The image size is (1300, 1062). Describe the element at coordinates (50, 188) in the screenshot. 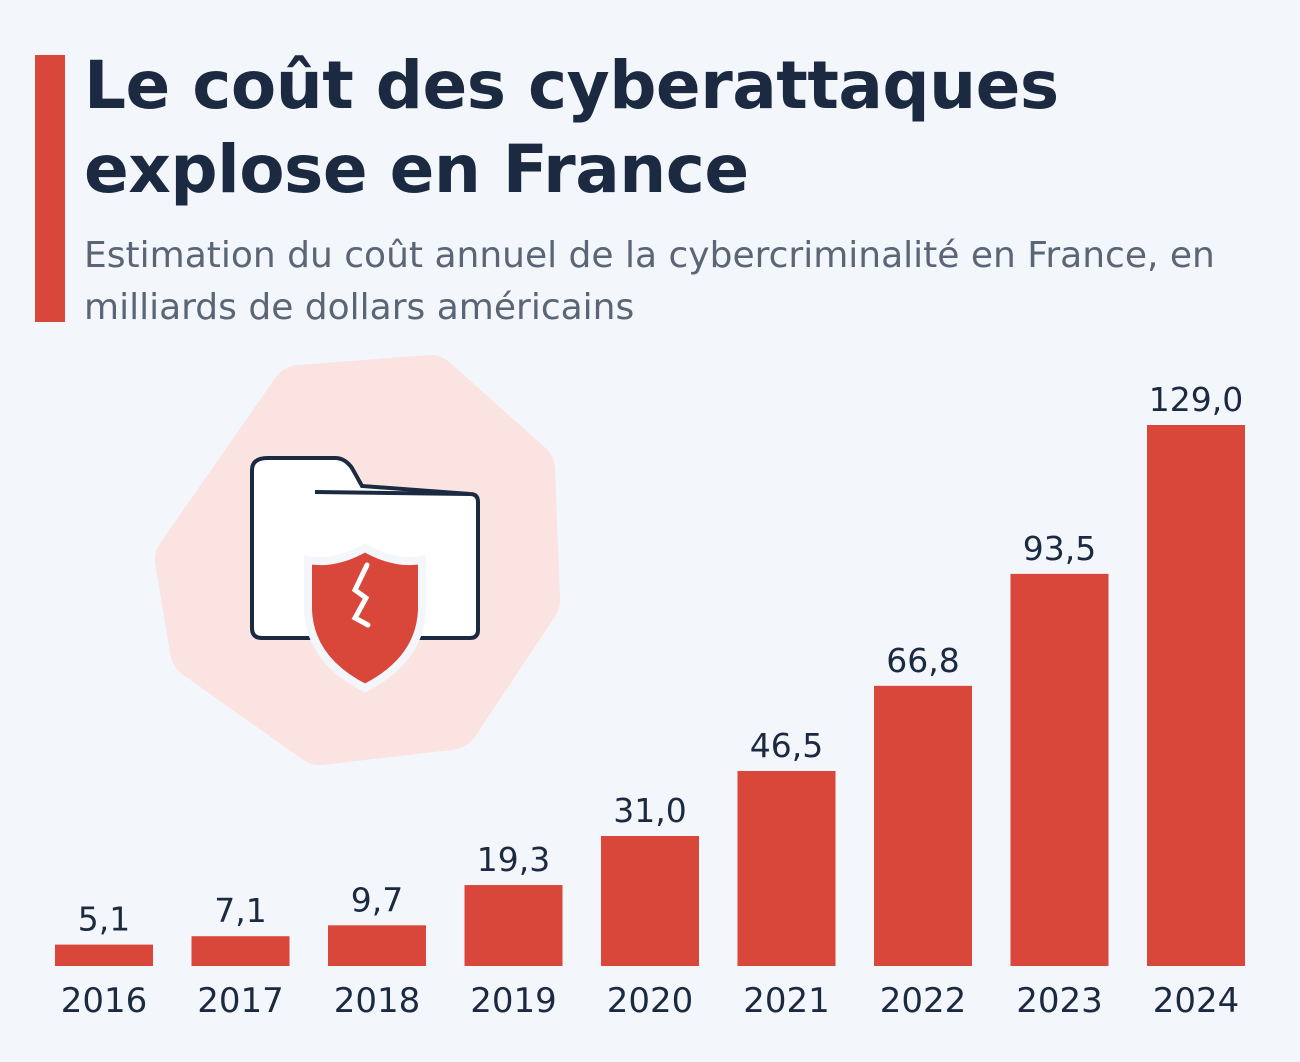

I see `title-accent-bar` at that location.